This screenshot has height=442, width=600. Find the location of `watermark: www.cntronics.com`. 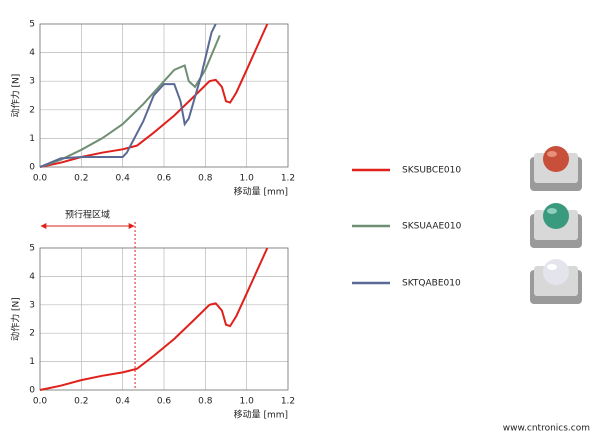

watermark: www.cntronics.com is located at coordinates (546, 429).